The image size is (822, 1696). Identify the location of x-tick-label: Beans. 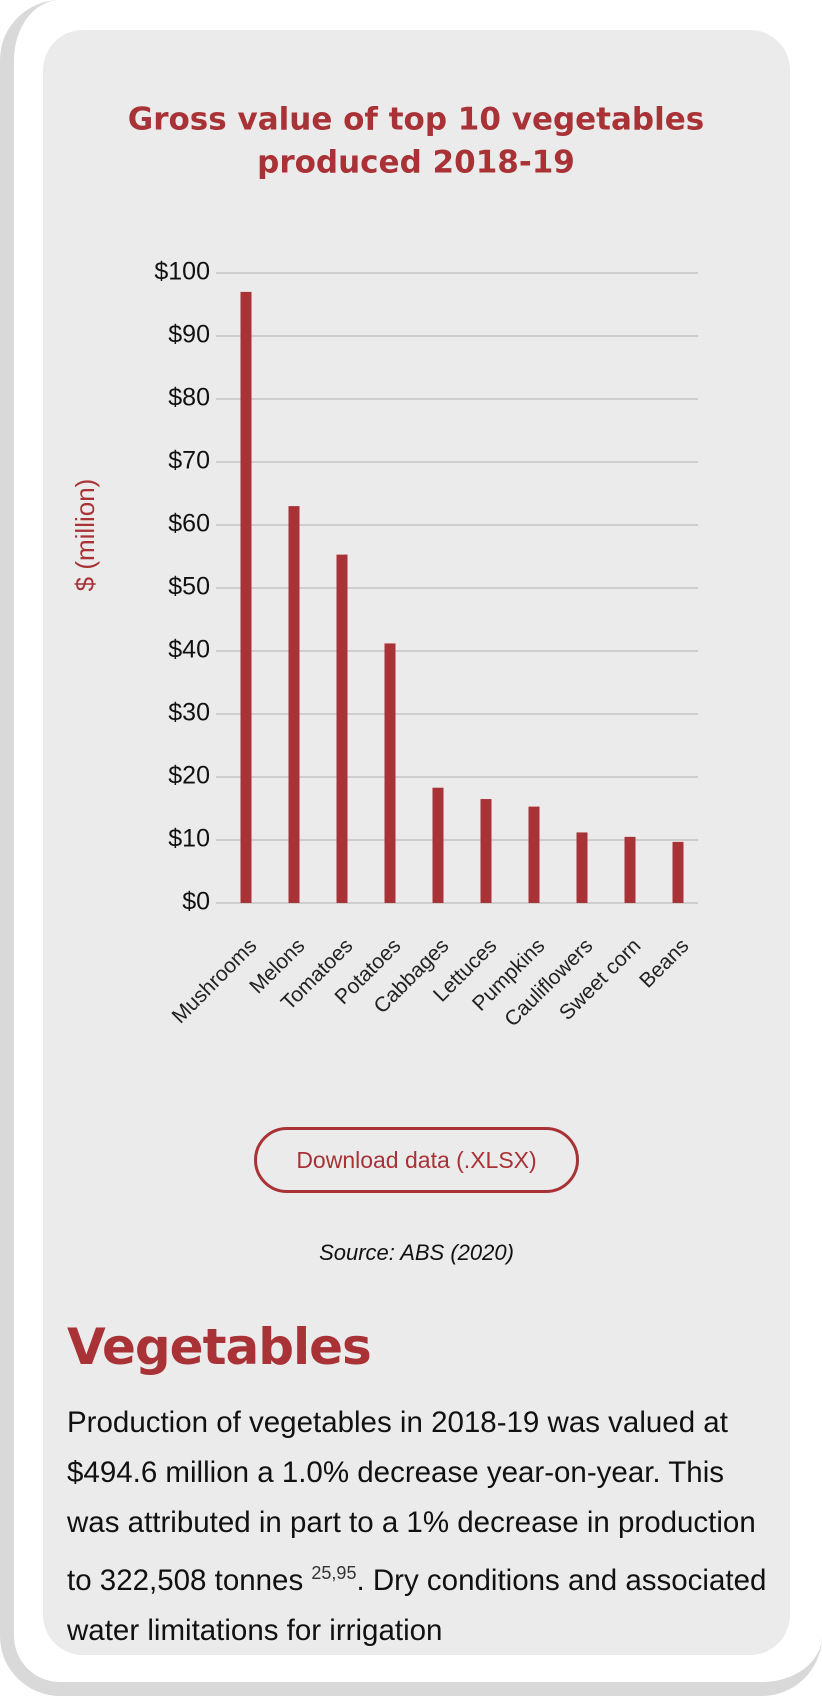
(664, 963).